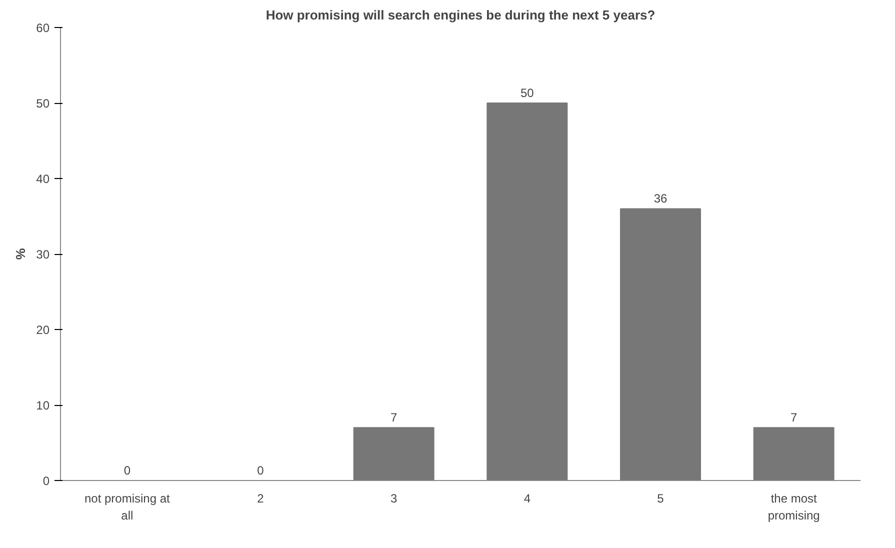 Image resolution: width=895 pixels, height=548 pixels. What do you see at coordinates (43, 330) in the screenshot?
I see `y-tick-label: 20` at bounding box center [43, 330].